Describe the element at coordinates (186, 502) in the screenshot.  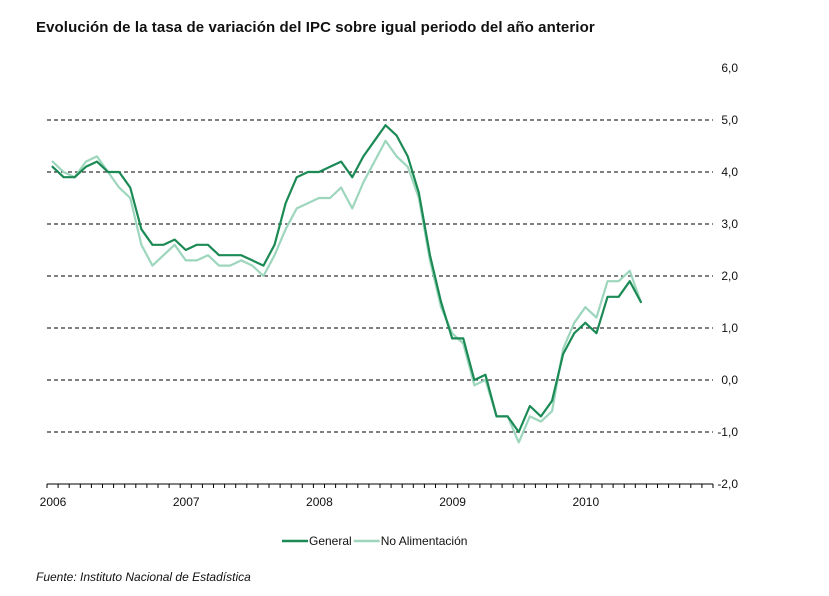
I see `x-tick-label: 2007` at that location.